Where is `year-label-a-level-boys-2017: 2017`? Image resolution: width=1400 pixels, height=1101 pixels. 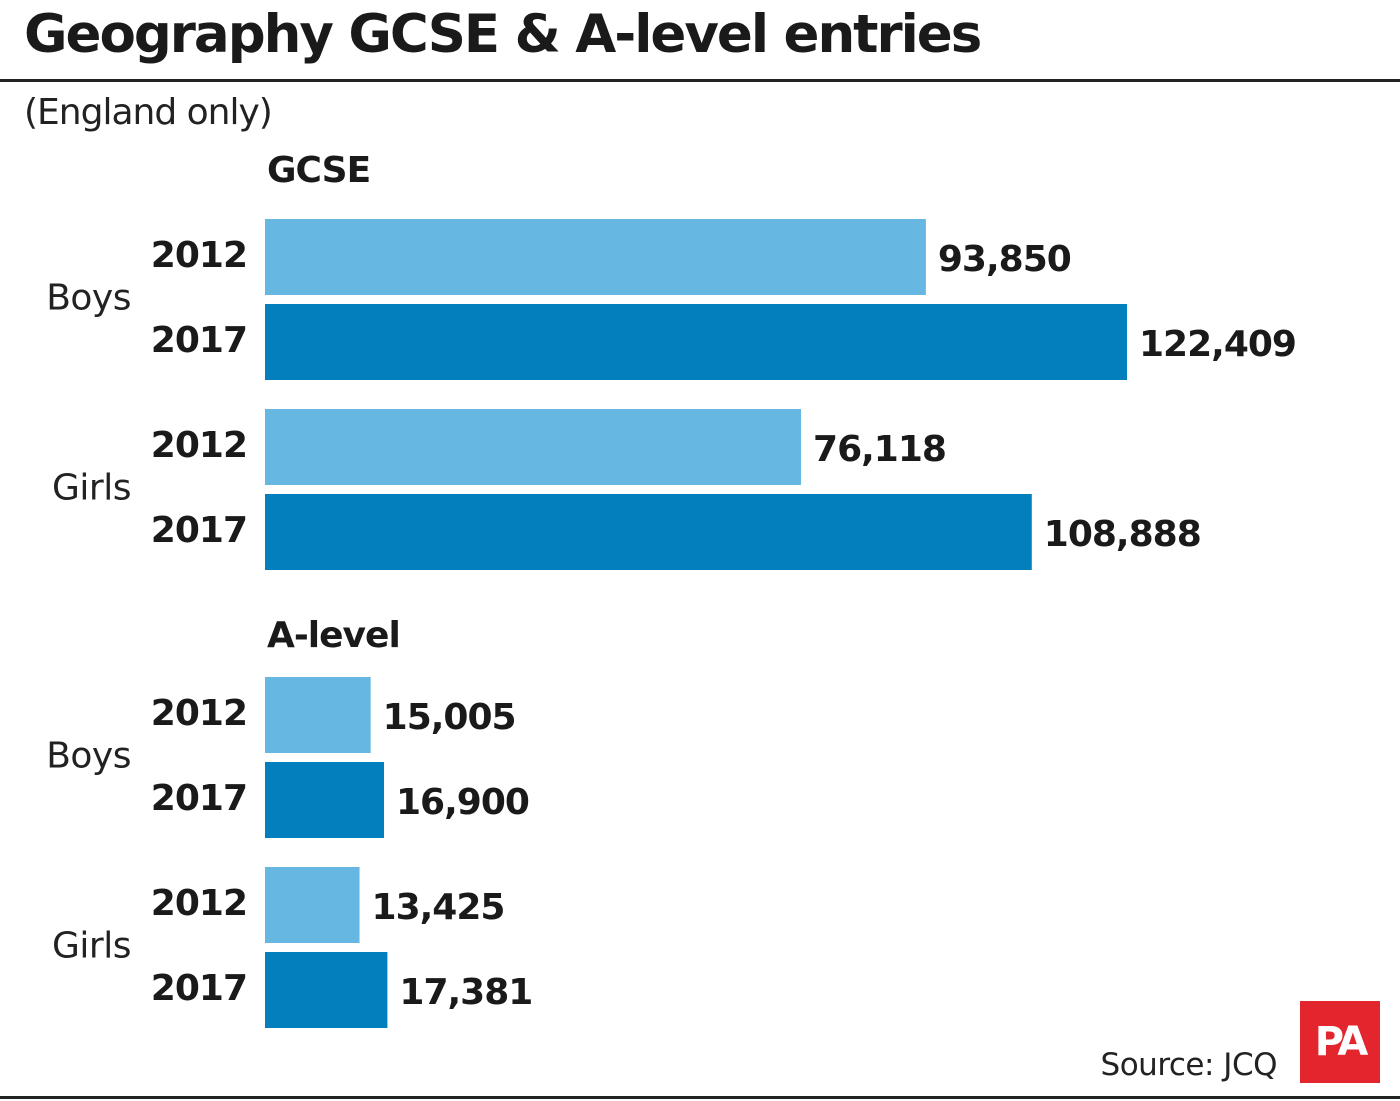
year-label-a-level-boys-2017: 2017 is located at coordinates (199, 798).